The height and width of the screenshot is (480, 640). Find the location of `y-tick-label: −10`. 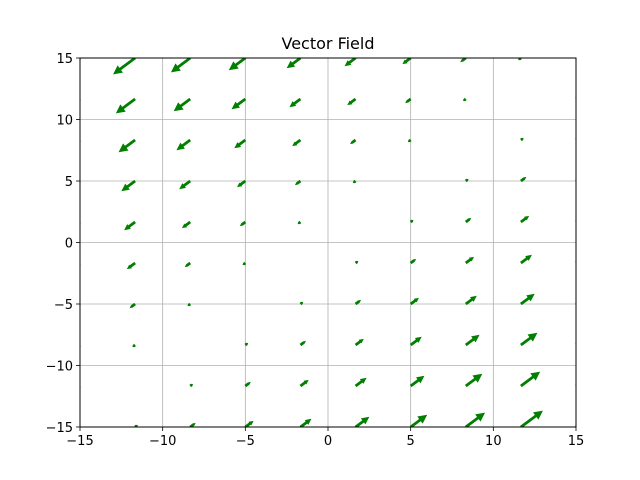

y-tick-label: −10 is located at coordinates (59, 367).